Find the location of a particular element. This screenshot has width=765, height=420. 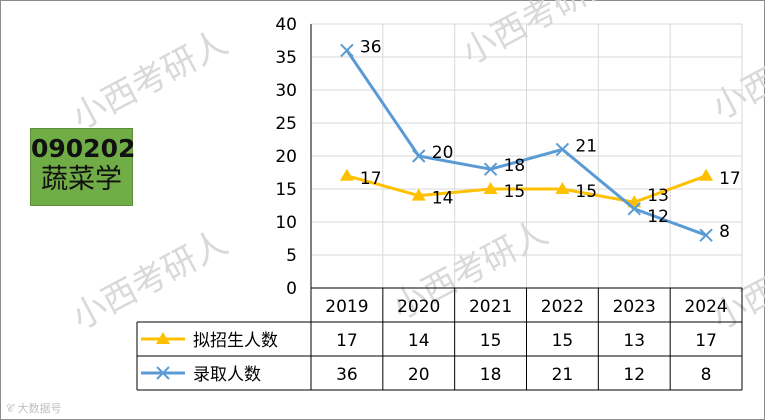

table-value-cell: 13 is located at coordinates (634, 341).